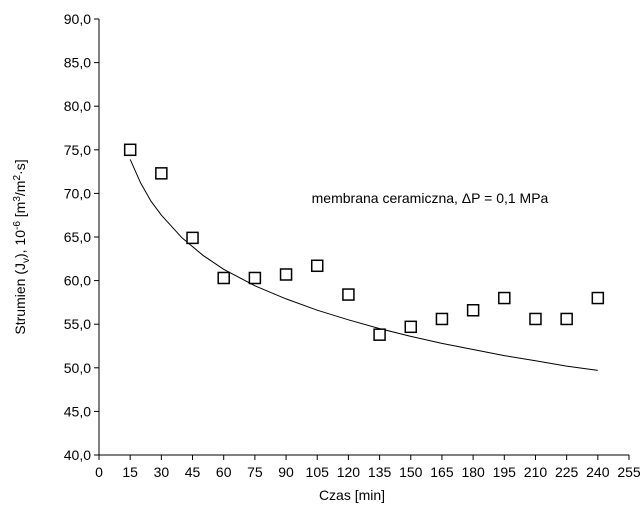  Describe the element at coordinates (77, 455) in the screenshot. I see `y-tick-label: 40,0` at that location.